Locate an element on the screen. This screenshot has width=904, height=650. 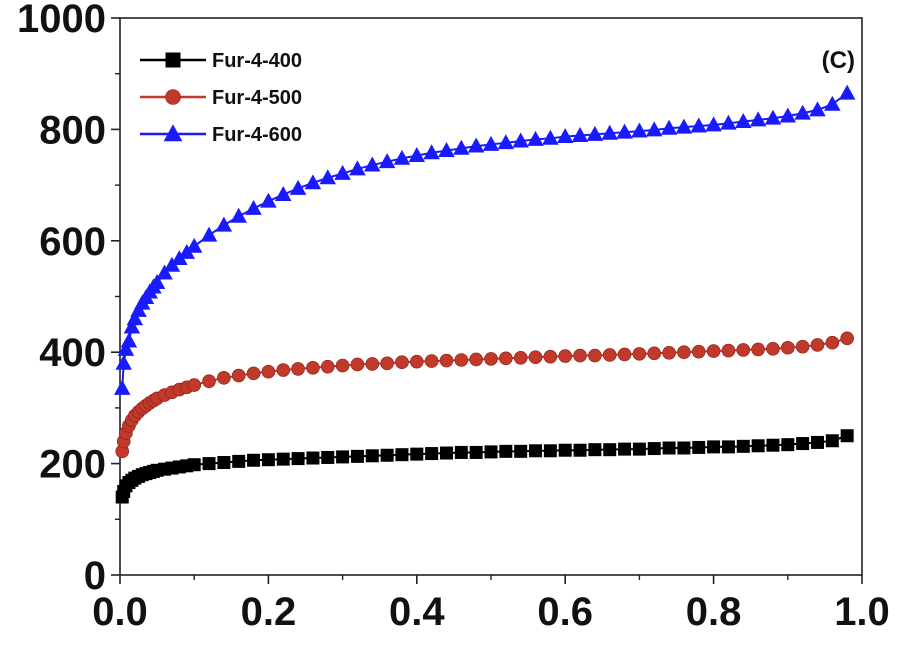
panel-label: (C) is located at coordinates (838, 60).